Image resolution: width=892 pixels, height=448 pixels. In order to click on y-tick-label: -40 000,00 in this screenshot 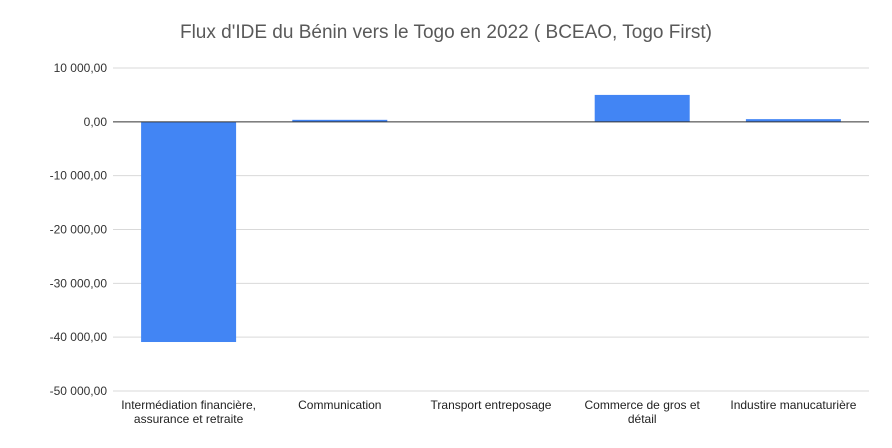, I will do `click(79, 337)`.